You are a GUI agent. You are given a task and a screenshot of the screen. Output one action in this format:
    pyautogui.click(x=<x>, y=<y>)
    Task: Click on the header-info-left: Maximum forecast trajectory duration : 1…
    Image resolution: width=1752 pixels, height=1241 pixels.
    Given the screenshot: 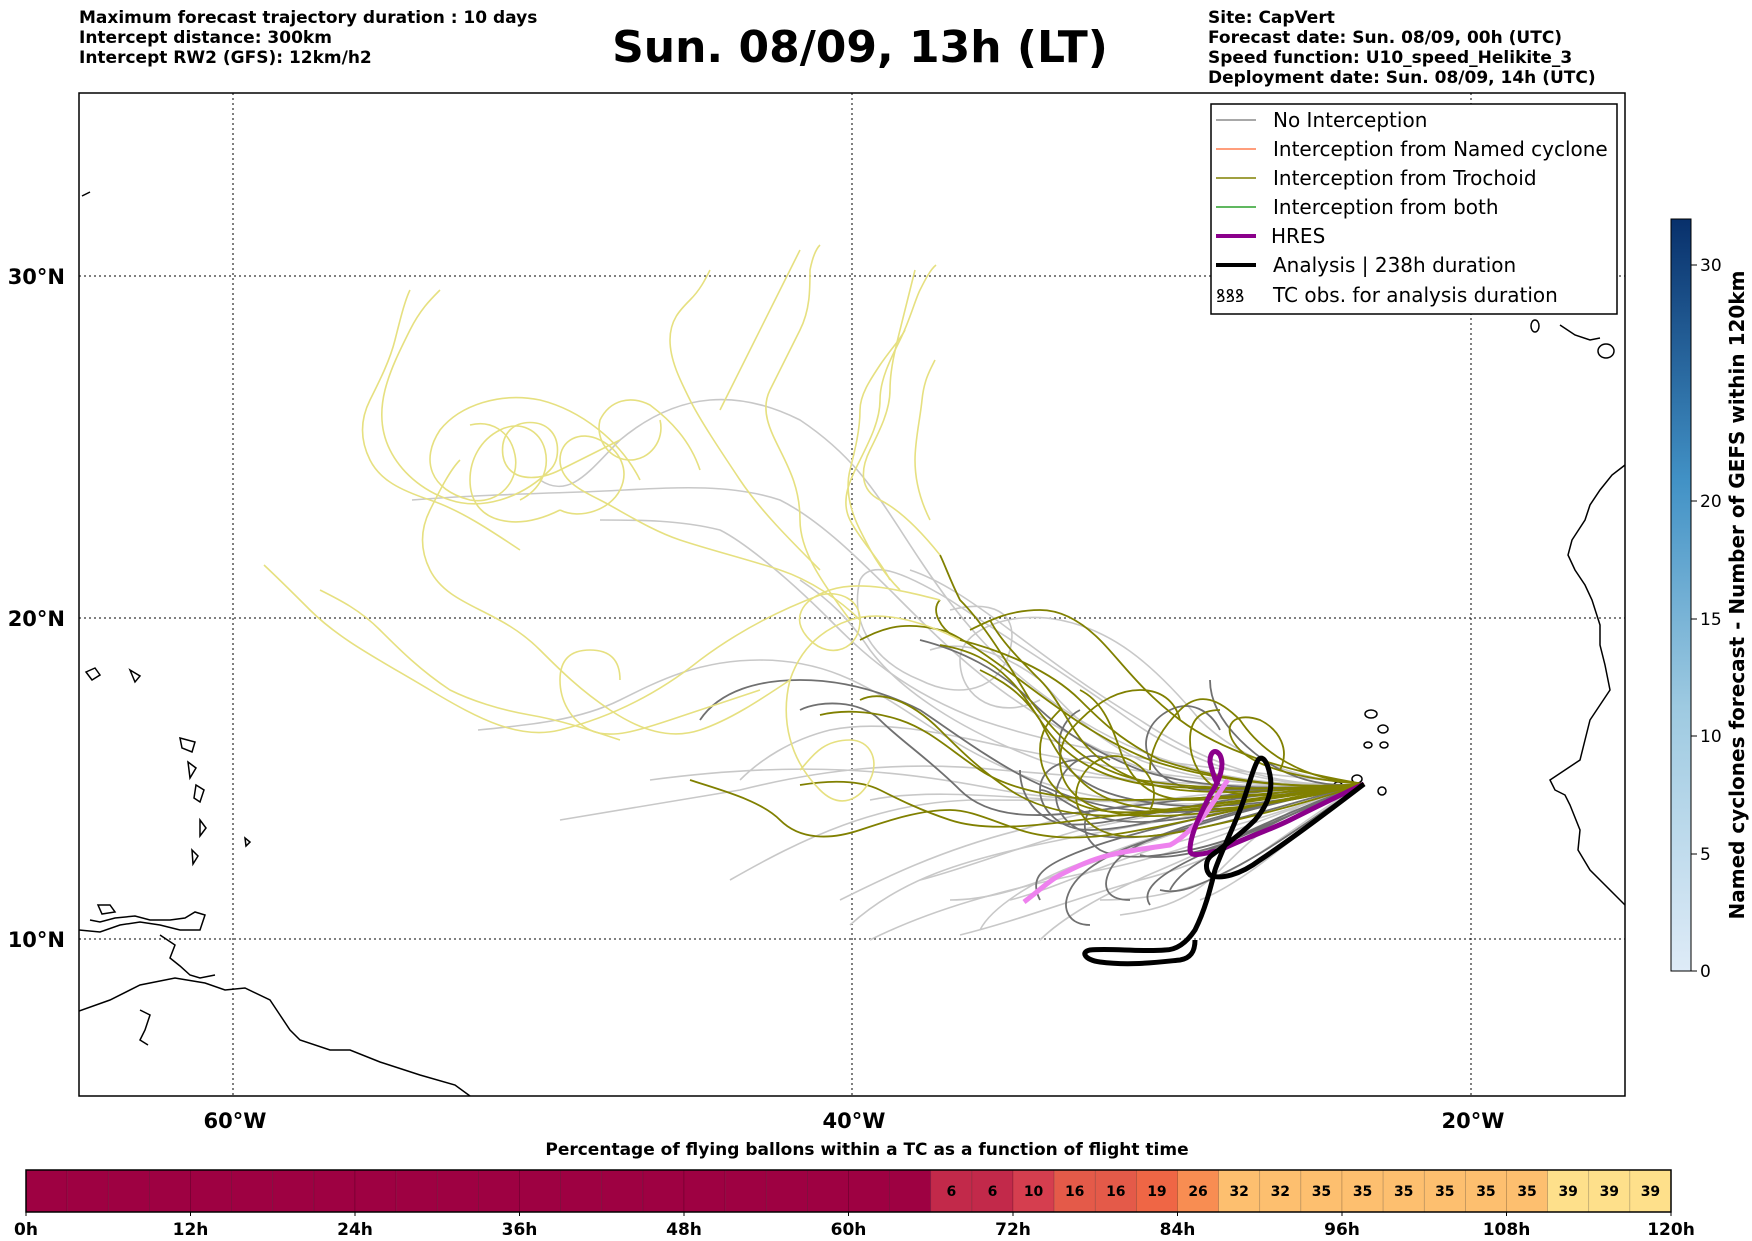 What is the action you would take?
    pyautogui.click(x=308, y=38)
    